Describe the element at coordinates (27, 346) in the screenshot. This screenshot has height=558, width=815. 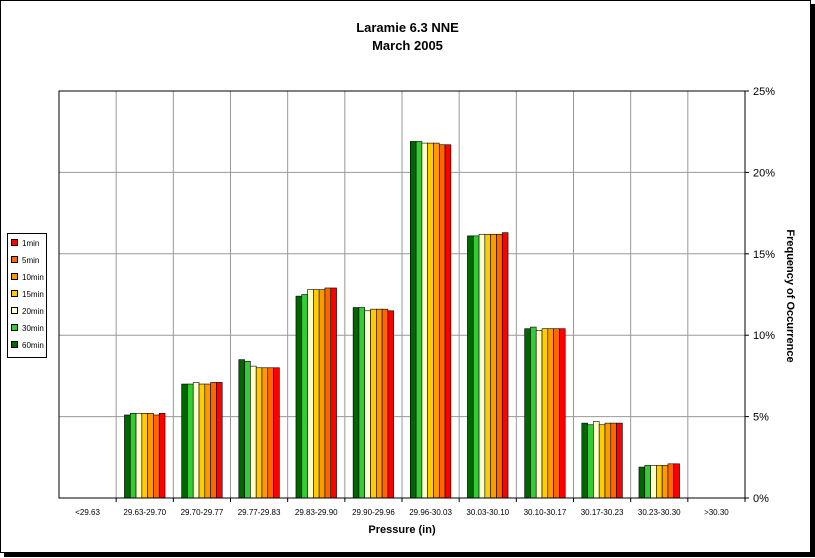
I see `legend-item-60min: 60min` at that location.